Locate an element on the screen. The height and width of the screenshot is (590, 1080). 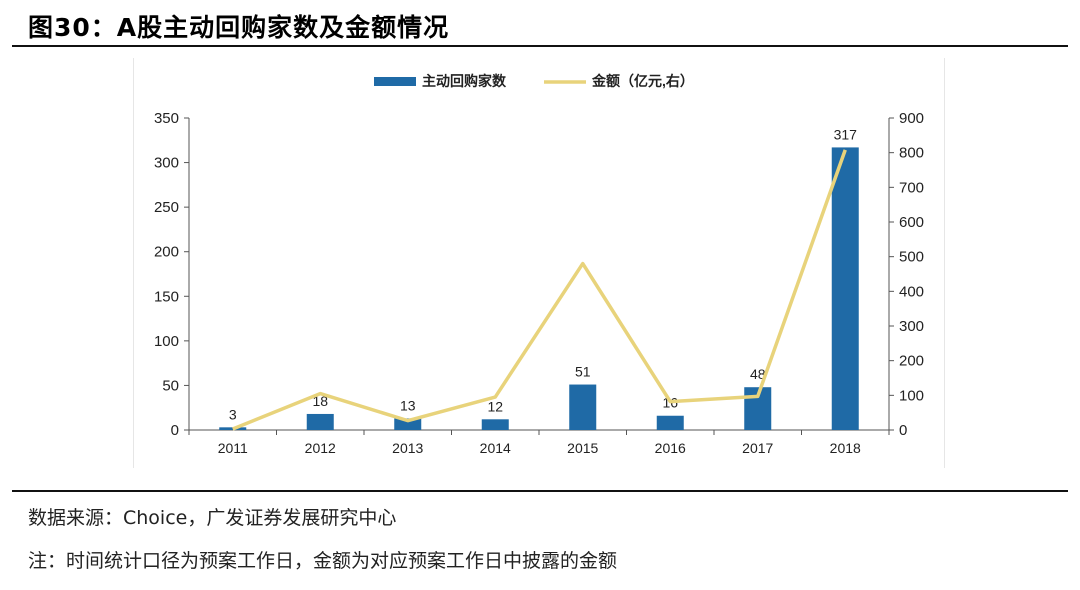
legend-line-label: 金额（亿元,右） is located at coordinates (642, 81).